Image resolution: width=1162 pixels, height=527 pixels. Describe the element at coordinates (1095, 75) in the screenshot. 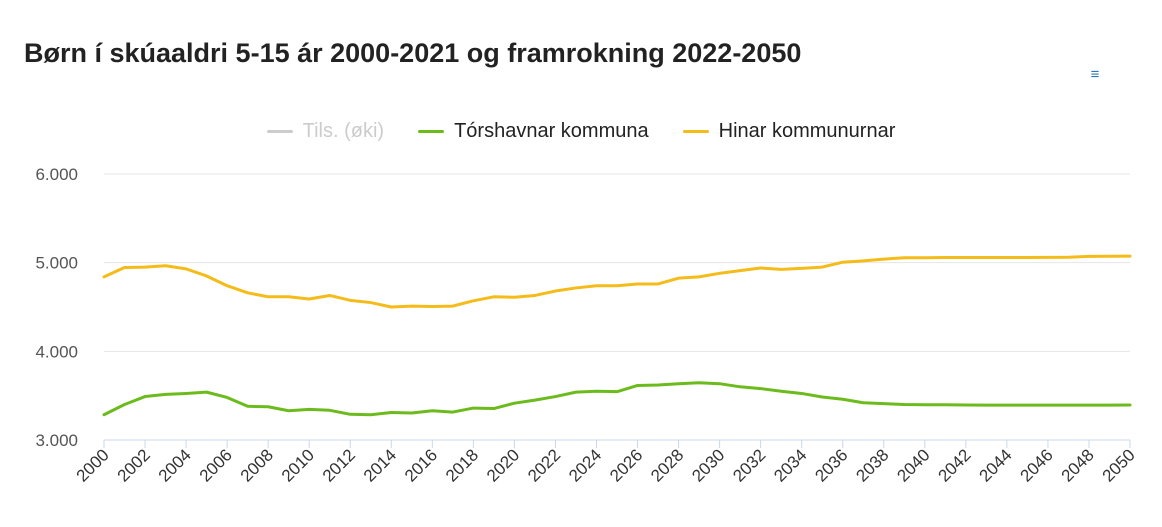

I see `chart-context-menu-button: ≡` at that location.